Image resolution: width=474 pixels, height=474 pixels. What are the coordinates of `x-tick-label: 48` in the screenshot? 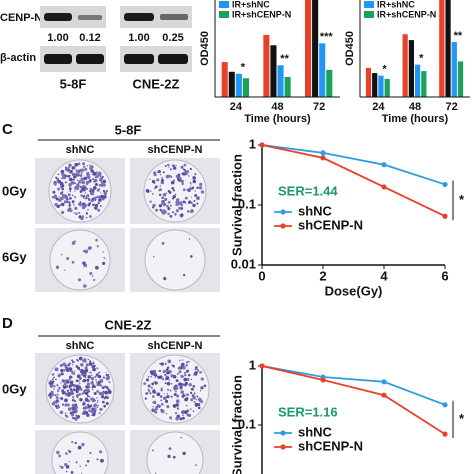 It's located at (415, 107).